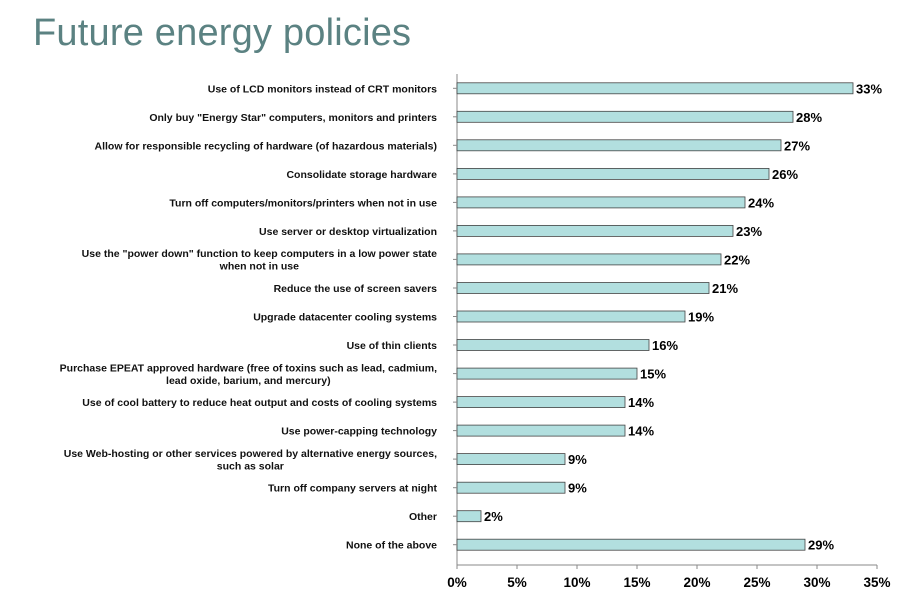 Image resolution: width=900 pixels, height=600 pixels. What do you see at coordinates (876, 582) in the screenshot?
I see `x-tick-label: 35%` at bounding box center [876, 582].